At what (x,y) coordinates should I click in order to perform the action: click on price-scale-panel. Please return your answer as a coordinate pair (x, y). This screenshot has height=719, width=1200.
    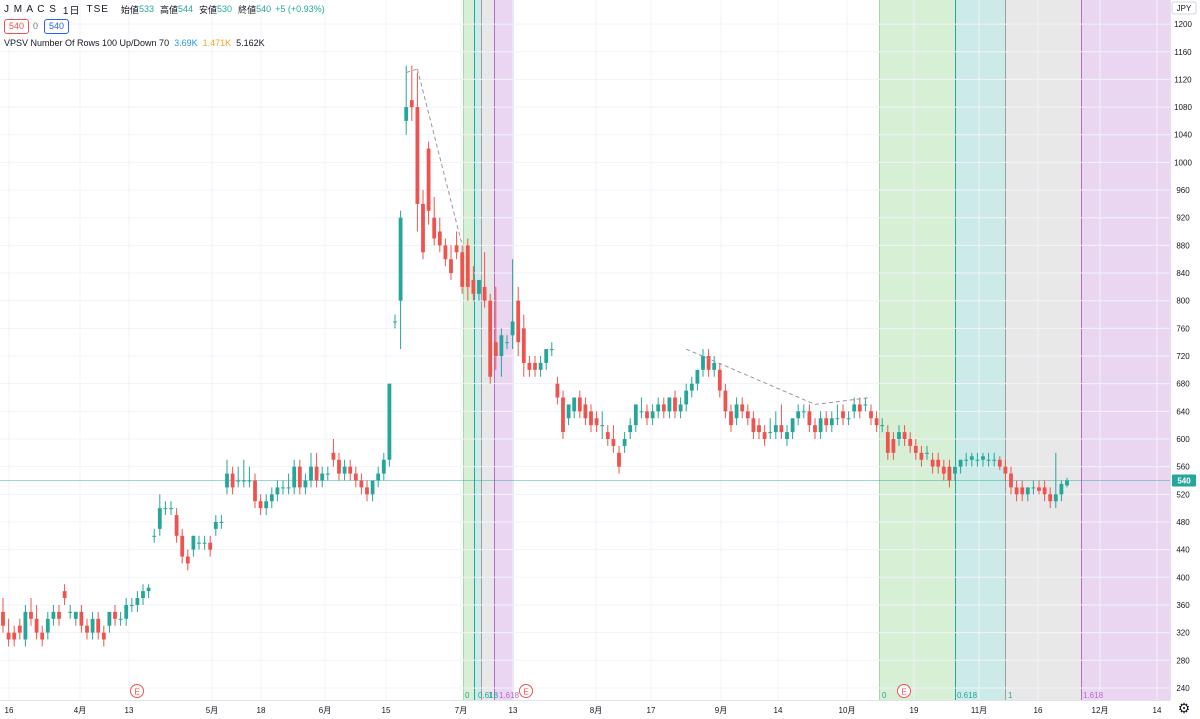
    Looking at the image, I should click on (1185, 359).